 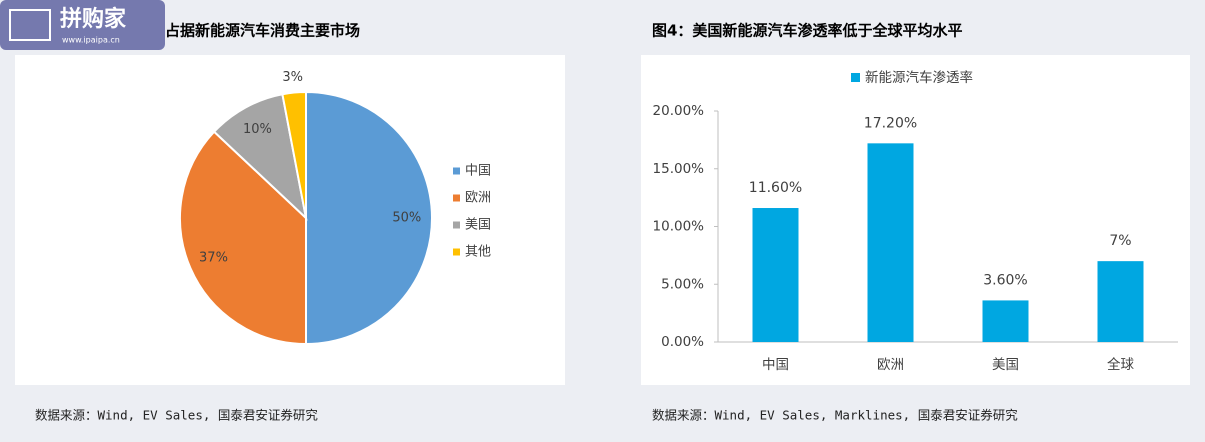 What do you see at coordinates (30, 25) in the screenshot?
I see `logo-icon` at bounding box center [30, 25].